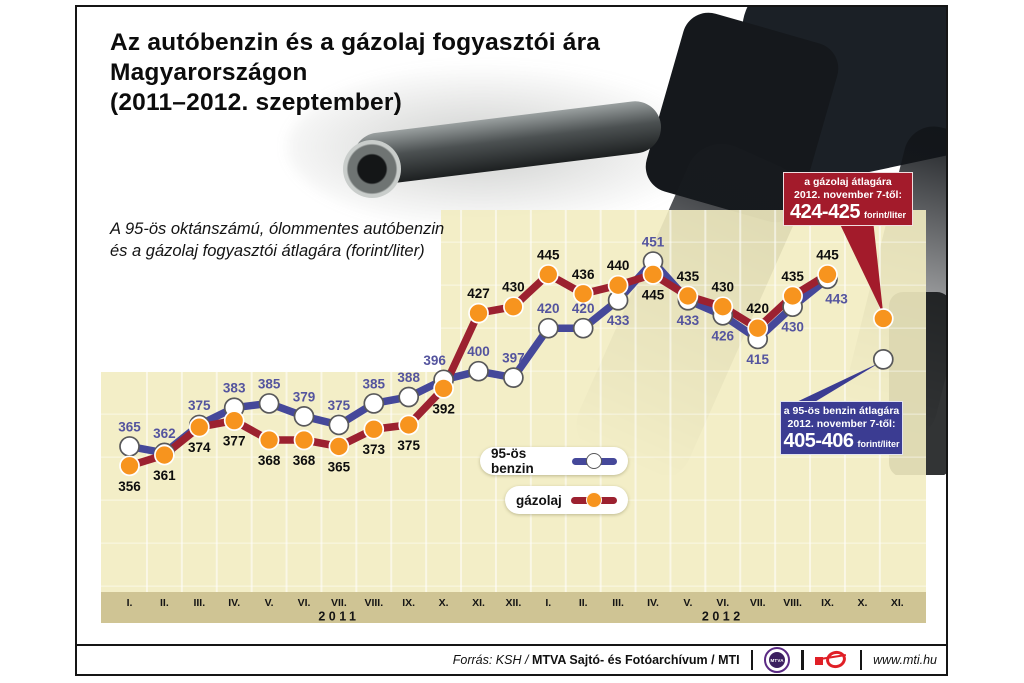  I want to click on value-label-gazolaj: 427, so click(478, 293).